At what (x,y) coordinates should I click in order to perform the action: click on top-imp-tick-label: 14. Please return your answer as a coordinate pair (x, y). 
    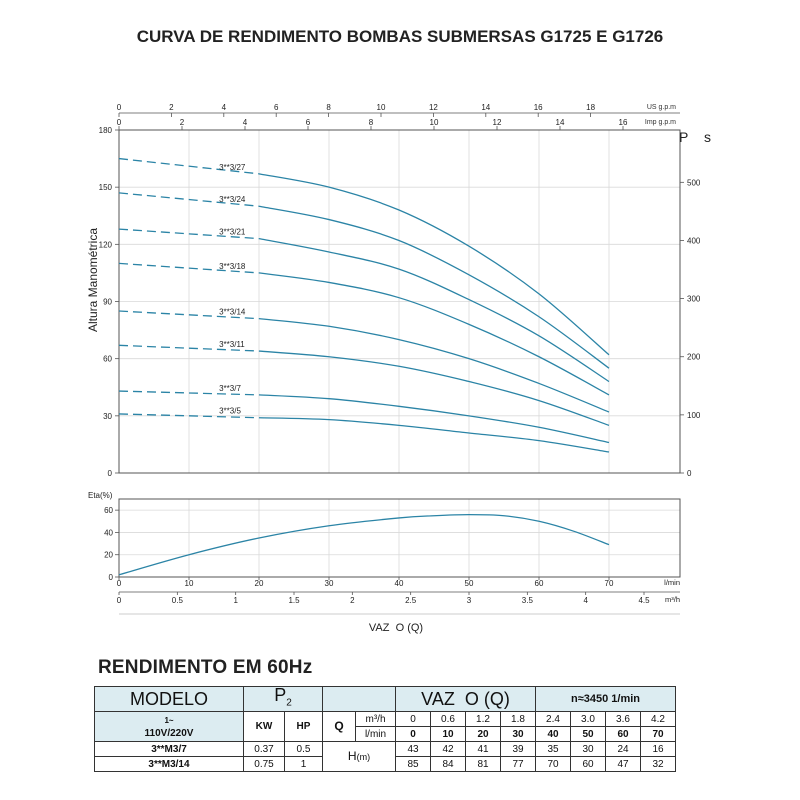
    Looking at the image, I should click on (560, 122).